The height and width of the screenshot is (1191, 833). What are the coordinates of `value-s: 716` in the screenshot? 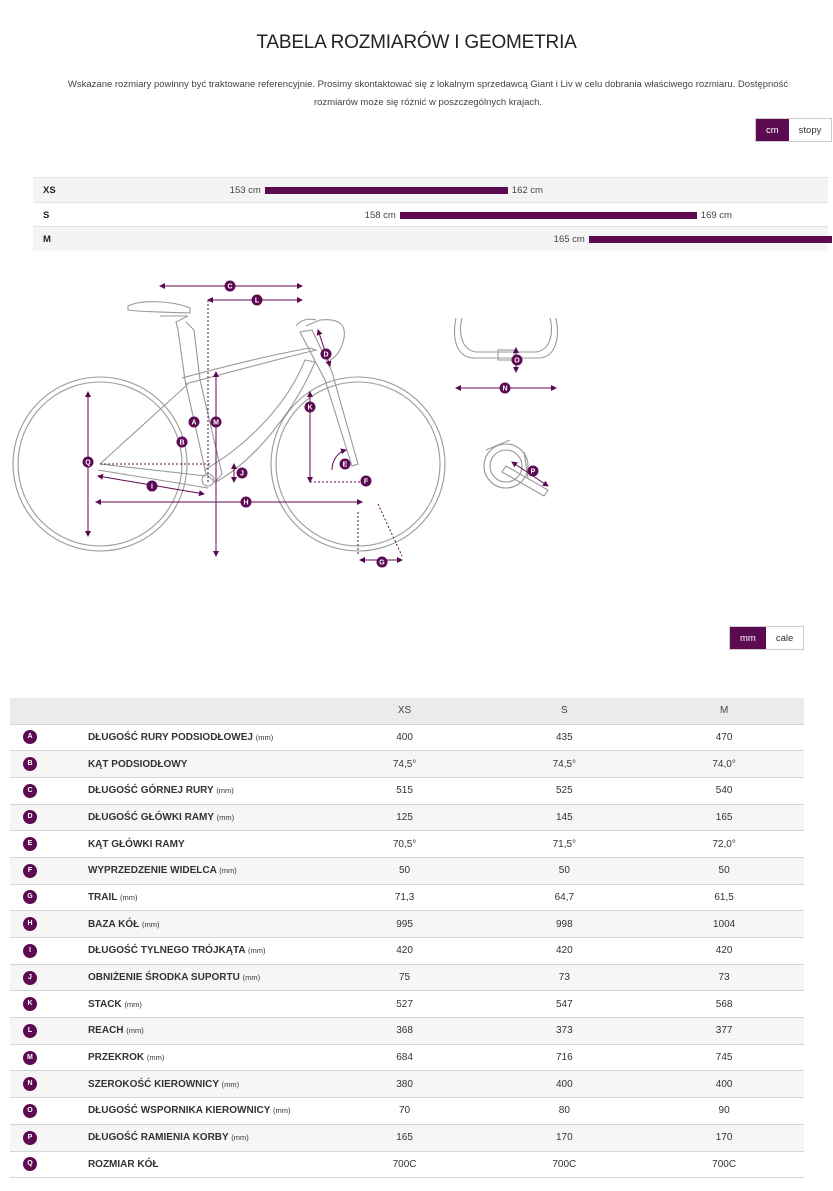 It's located at (564, 1057).